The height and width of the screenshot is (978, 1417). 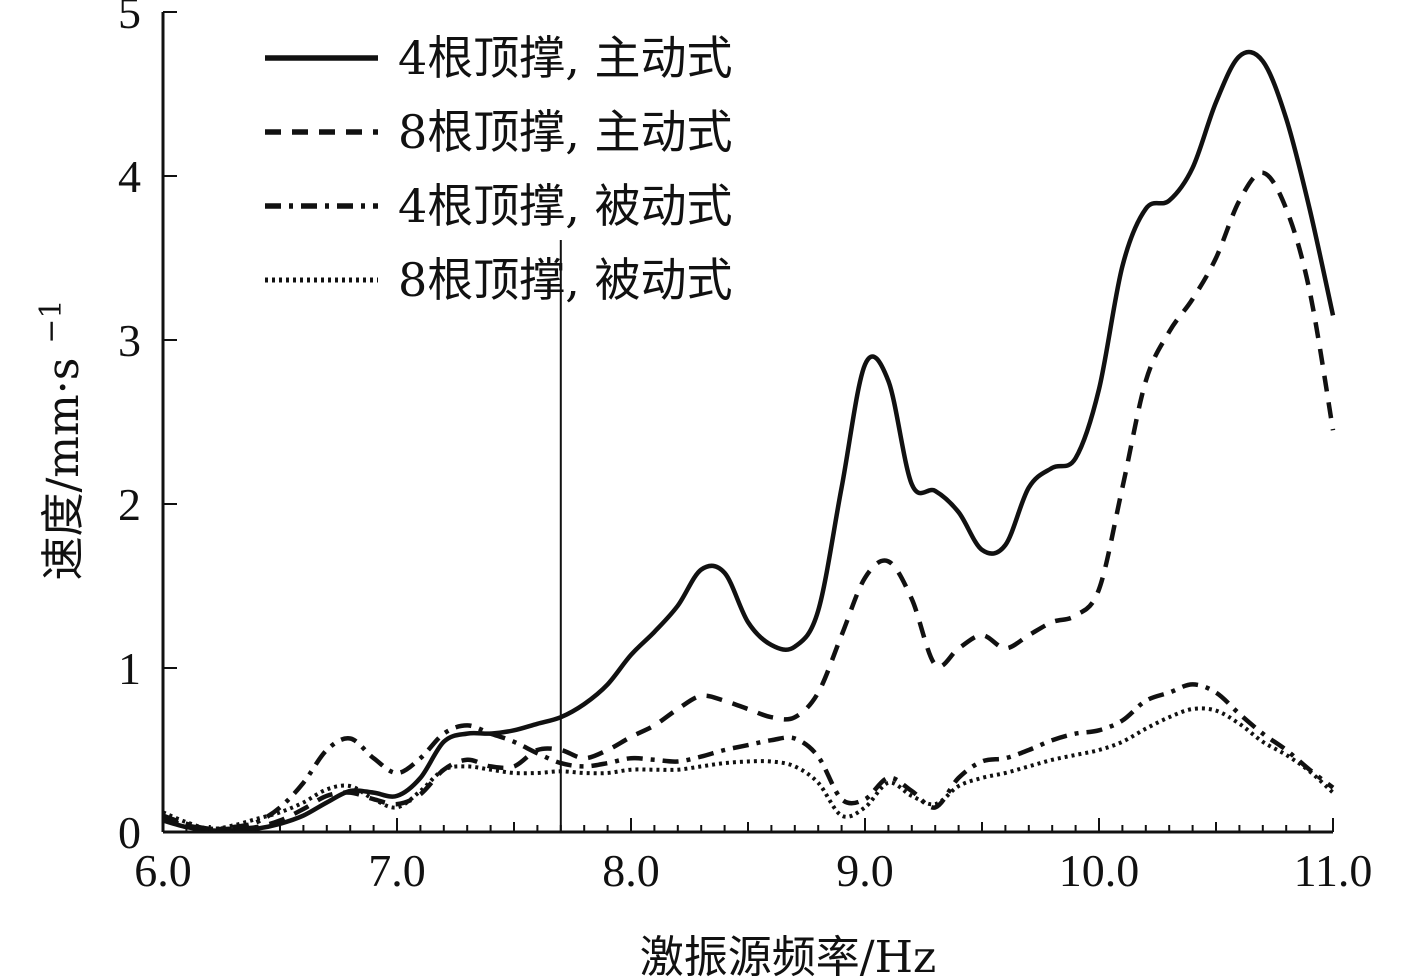 What do you see at coordinates (397, 870) in the screenshot?
I see `x-tick-label: 7.0` at bounding box center [397, 870].